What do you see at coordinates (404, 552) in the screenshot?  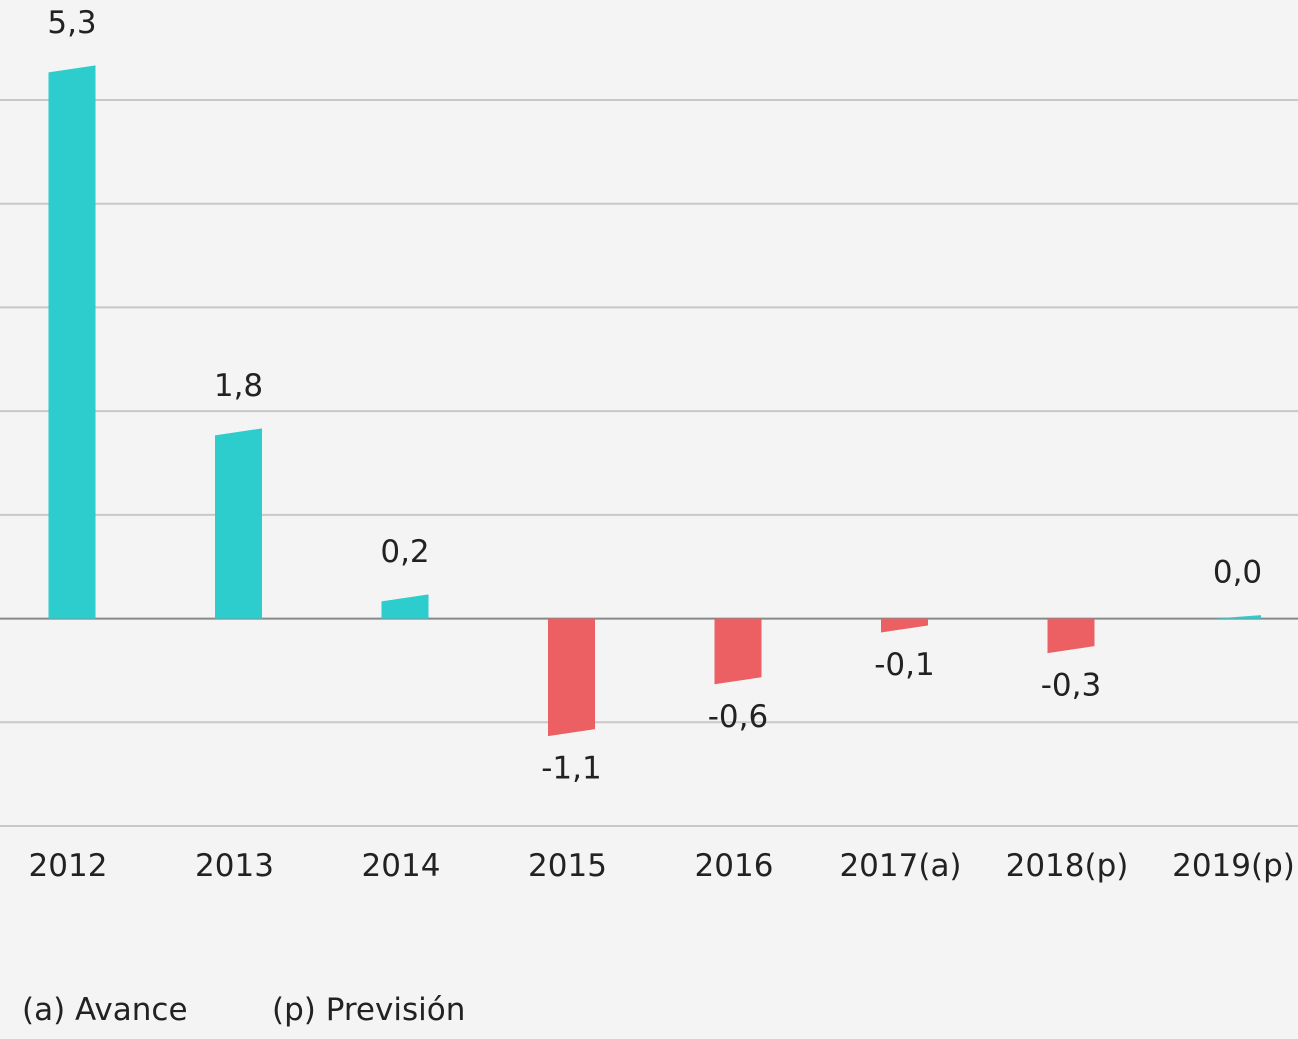 I see `data-label: 0,2` at bounding box center [404, 552].